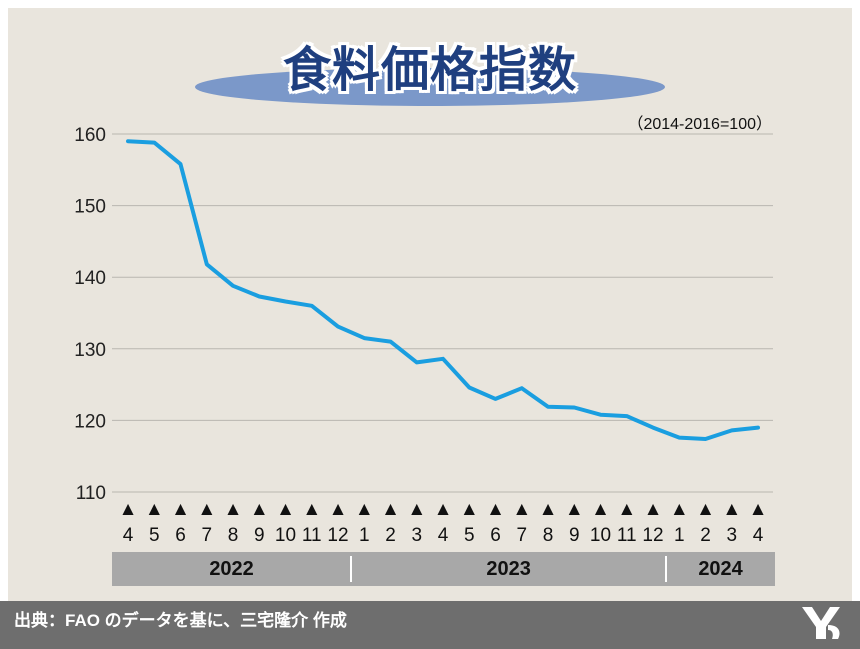  I want to click on y-axis-ticks: 160 150 140 130 120 110, so click(90, 314).